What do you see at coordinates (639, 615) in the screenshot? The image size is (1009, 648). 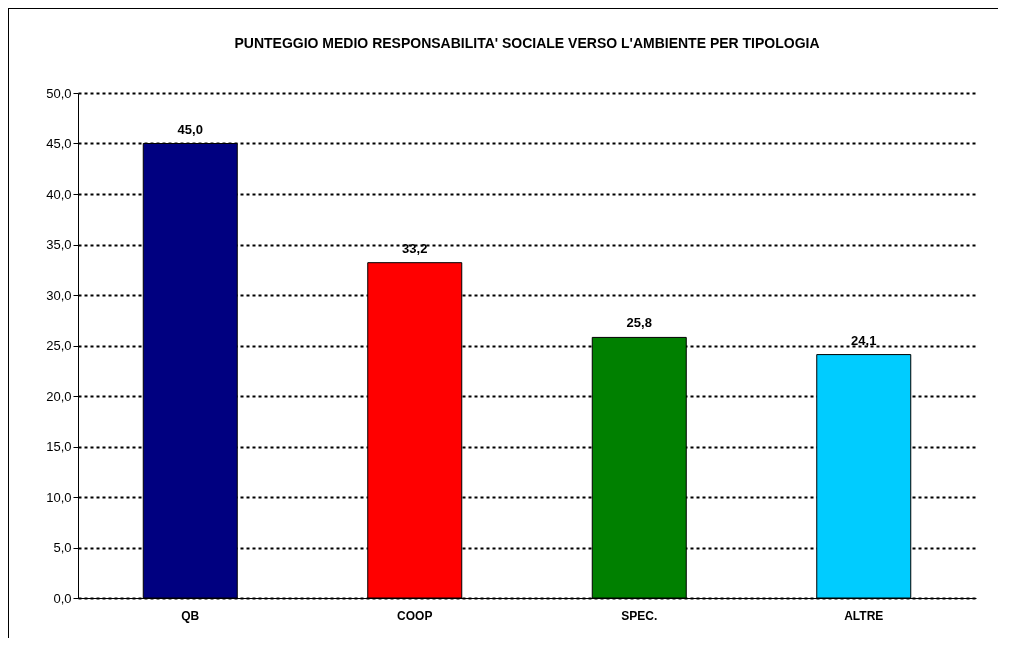 I see `x-tick-label: SPEC.` at bounding box center [639, 615].